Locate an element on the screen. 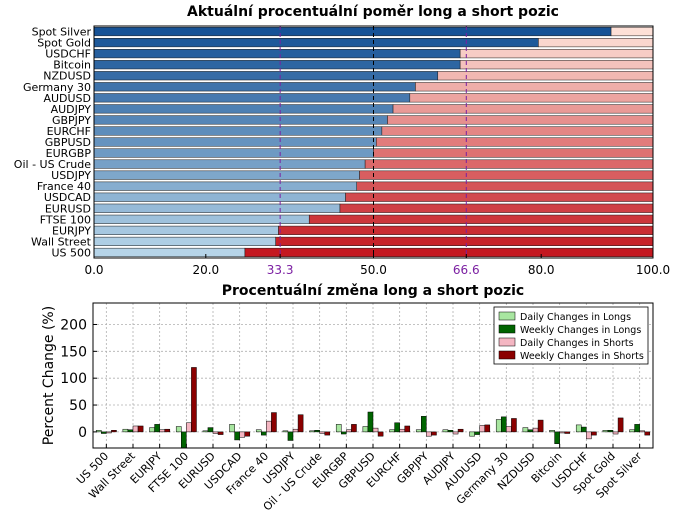 The width and height of the screenshot is (680, 519). short-bar-oil-us-crude is located at coordinates (509, 164).